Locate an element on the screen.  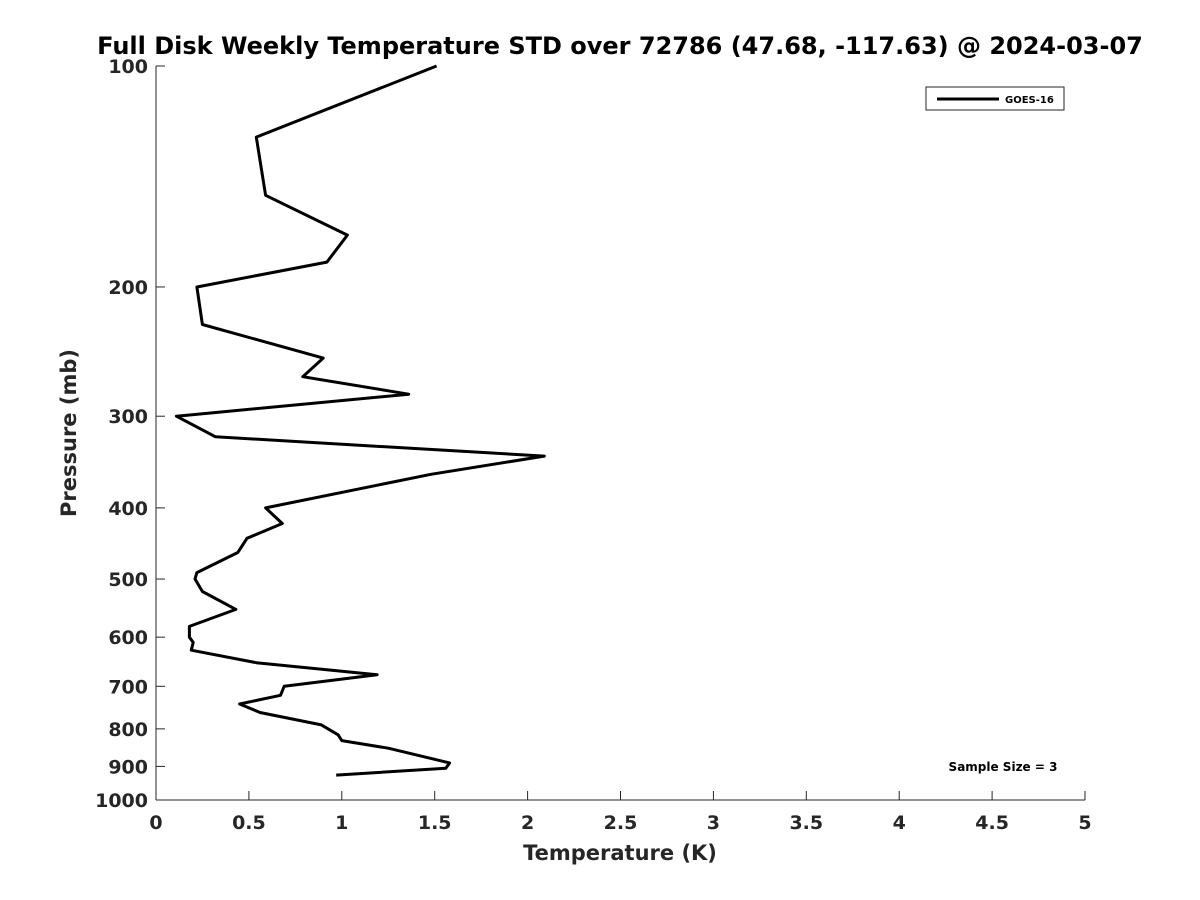
y-axis-label: Pressure (mb) is located at coordinates (69, 433).